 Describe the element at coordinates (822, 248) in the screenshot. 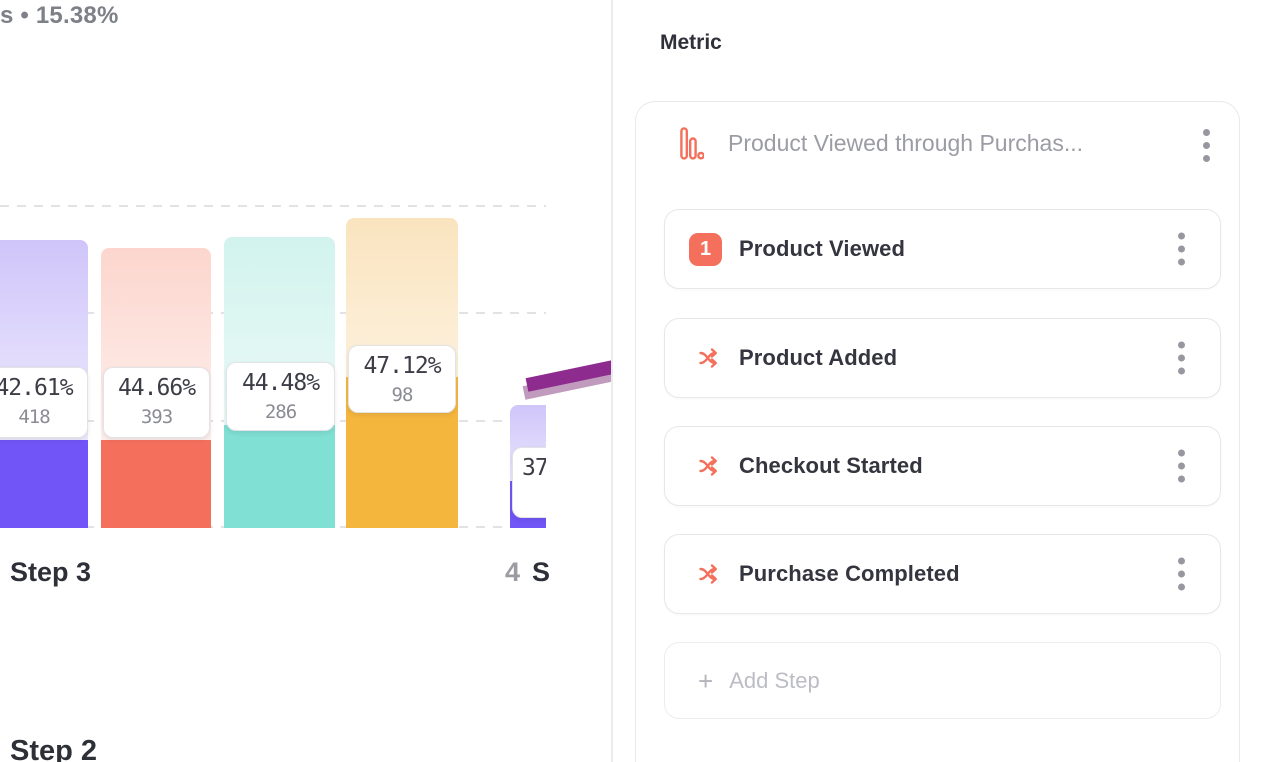

I see `step-label: Product Viewed` at that location.